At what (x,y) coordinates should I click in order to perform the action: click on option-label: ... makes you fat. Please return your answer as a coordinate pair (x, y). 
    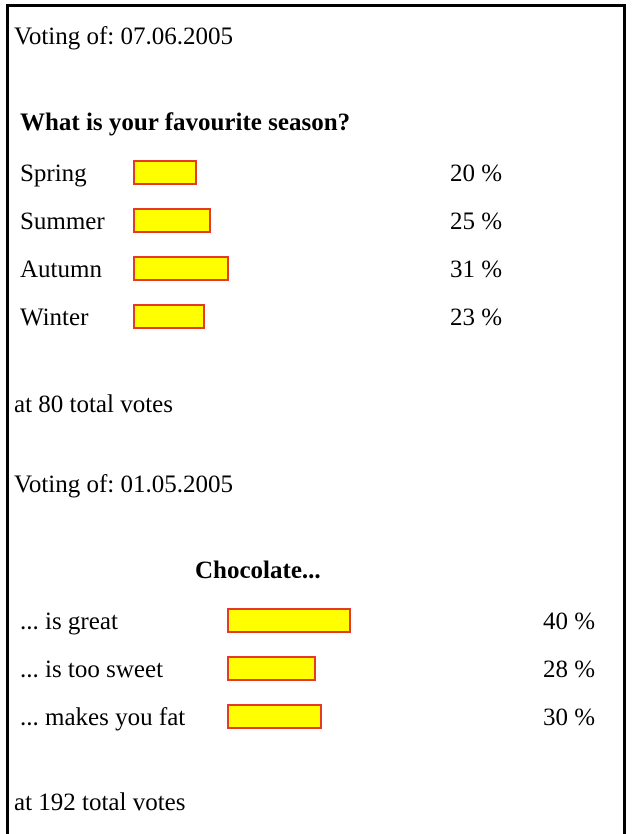
    Looking at the image, I should click on (103, 717).